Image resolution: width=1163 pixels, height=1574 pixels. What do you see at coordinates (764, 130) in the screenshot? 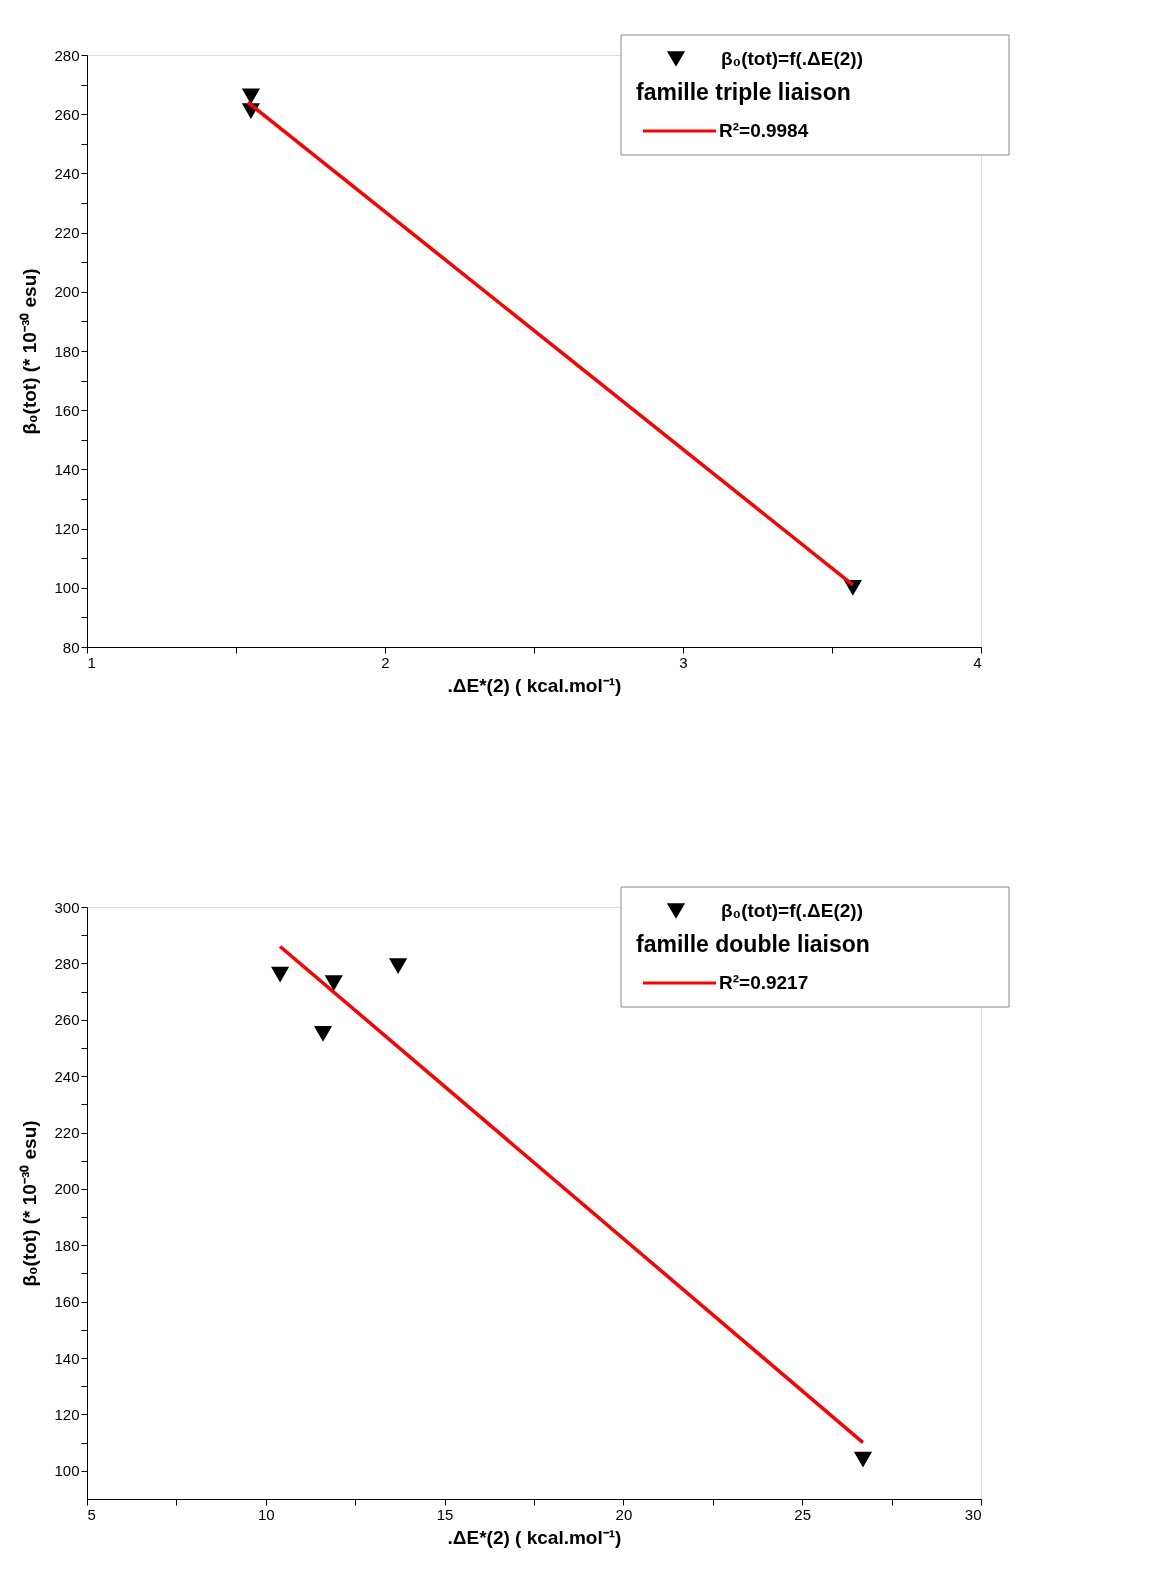
I see `legend-label: R²=0.9984` at bounding box center [764, 130].